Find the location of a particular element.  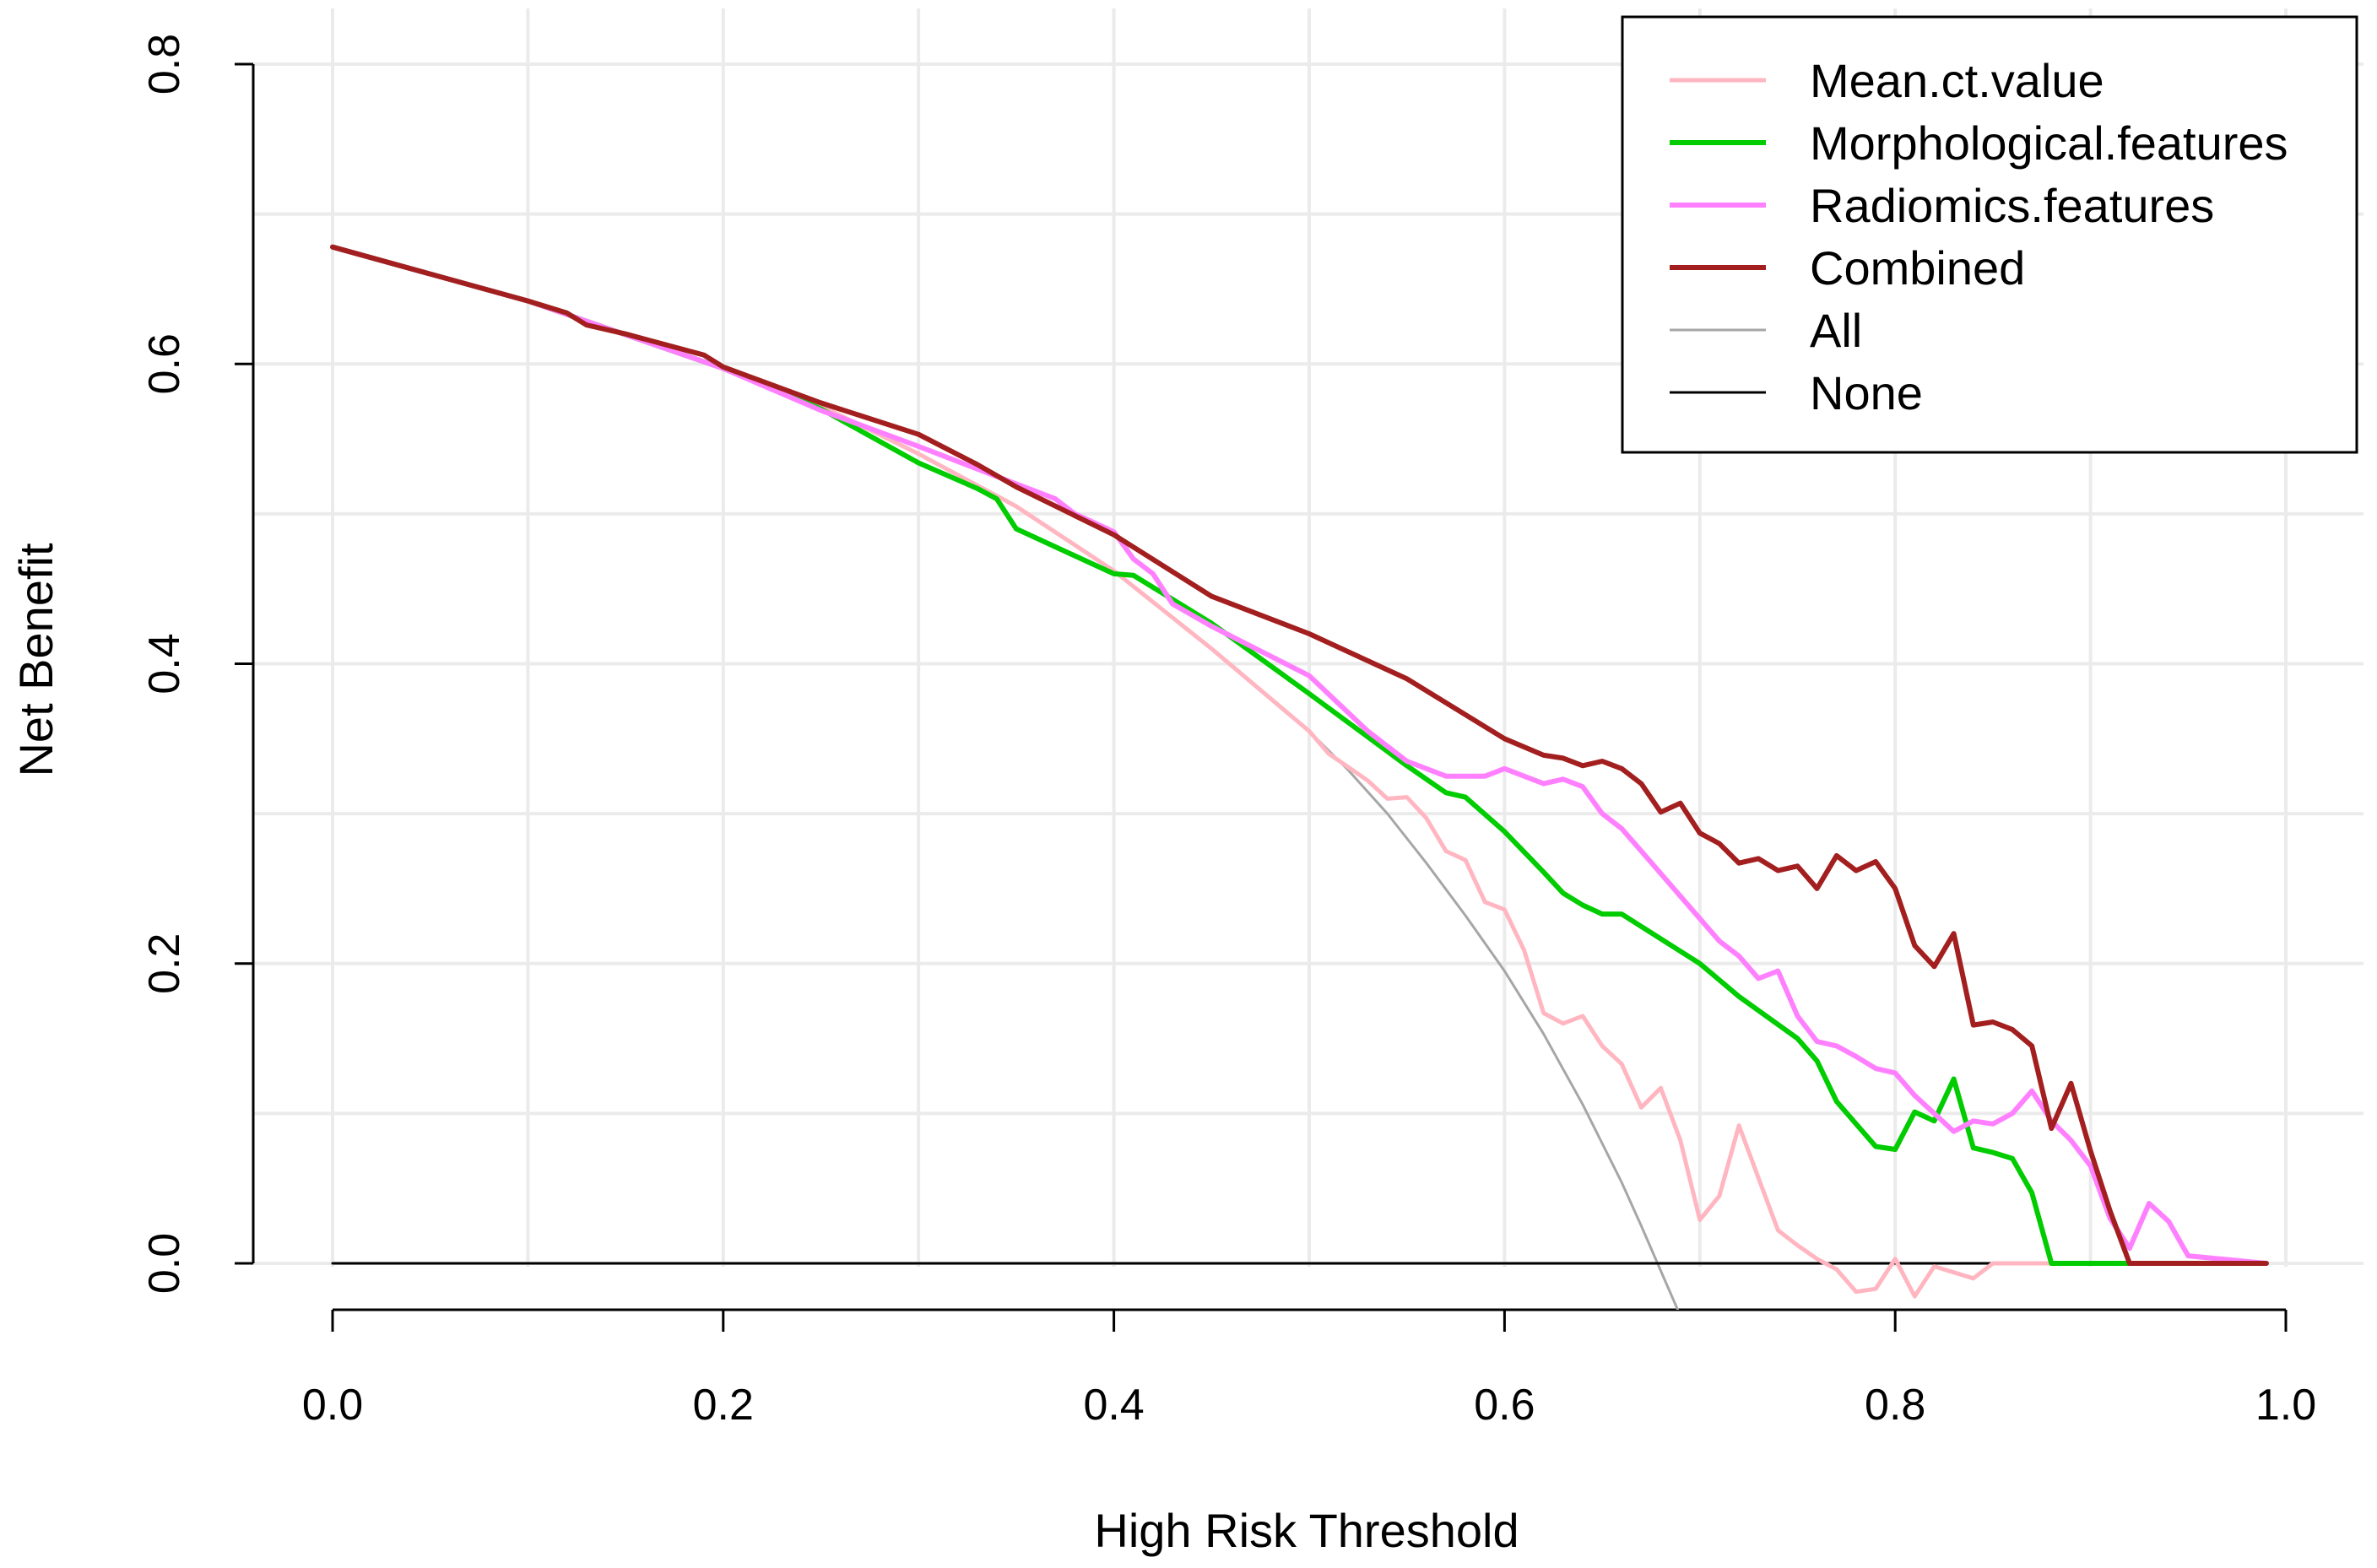

legend-label: All is located at coordinates (1836, 330).